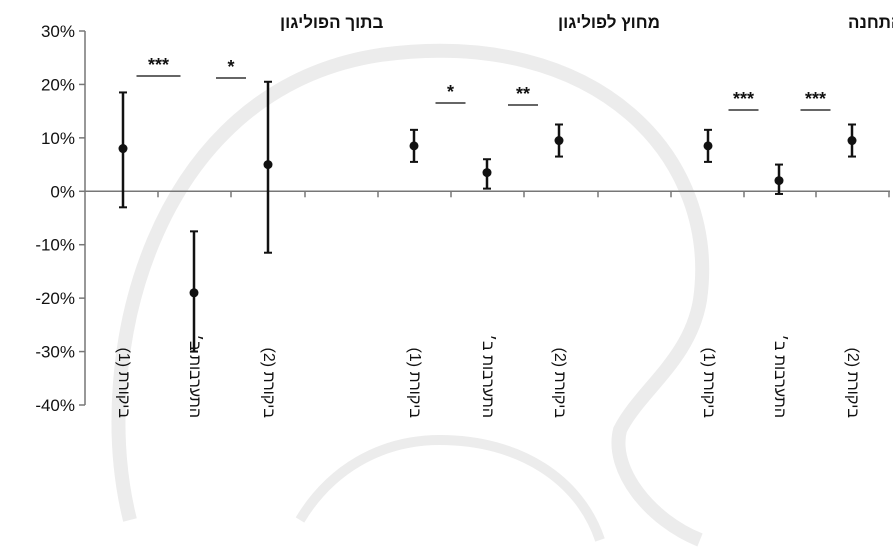  I want to click on y-tick-label: 10%, so click(58, 138).